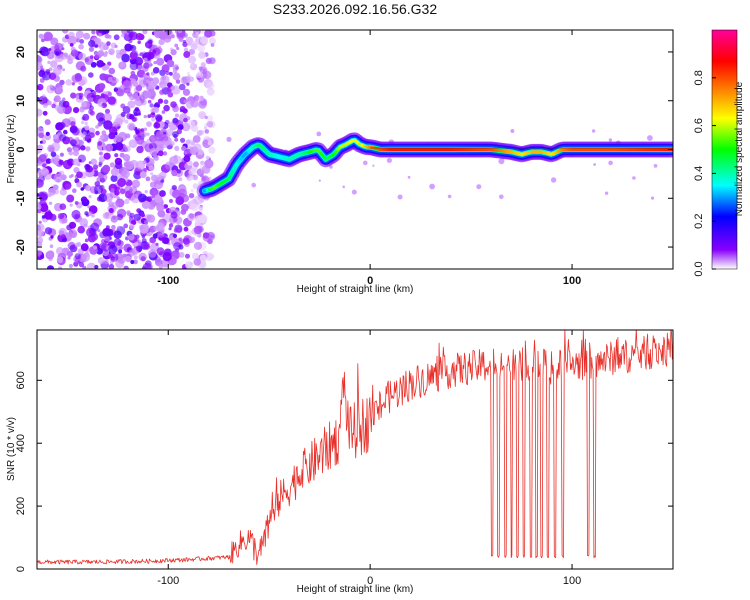 This screenshot has height=600, width=750. Describe the element at coordinates (21, 52) in the screenshot. I see `spectrogram-ytick-label: 20` at that location.